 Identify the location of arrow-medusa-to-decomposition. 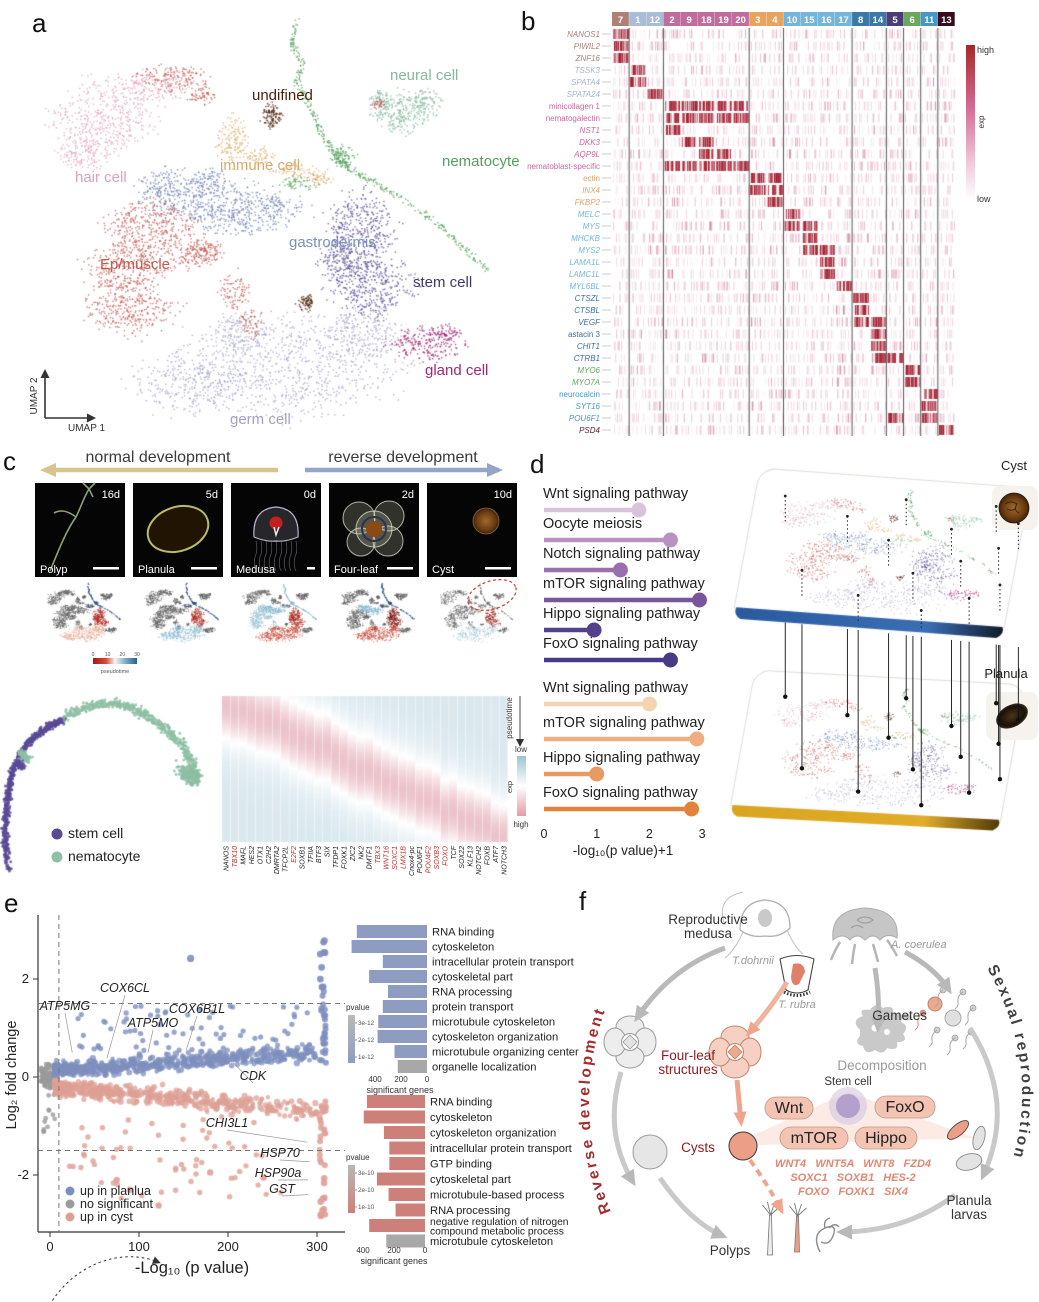
(879, 1000).